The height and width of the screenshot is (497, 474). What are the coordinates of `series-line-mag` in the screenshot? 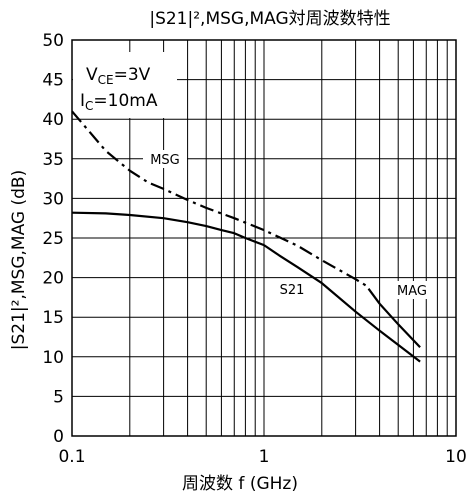 It's located at (394, 318).